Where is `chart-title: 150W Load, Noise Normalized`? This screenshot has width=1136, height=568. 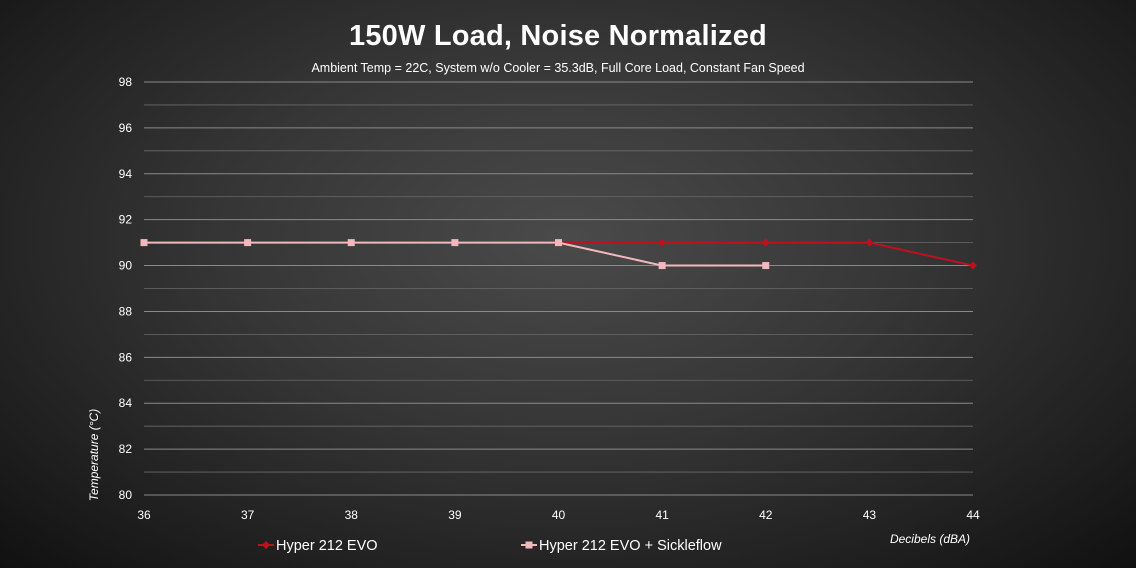
chart-title: 150W Load, Noise Normalized is located at coordinates (558, 36).